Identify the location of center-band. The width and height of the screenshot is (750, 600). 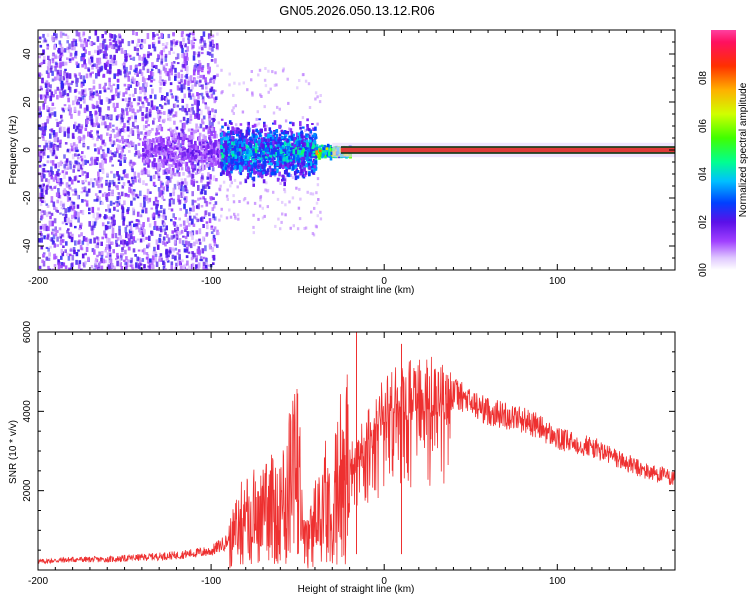
(507, 150).